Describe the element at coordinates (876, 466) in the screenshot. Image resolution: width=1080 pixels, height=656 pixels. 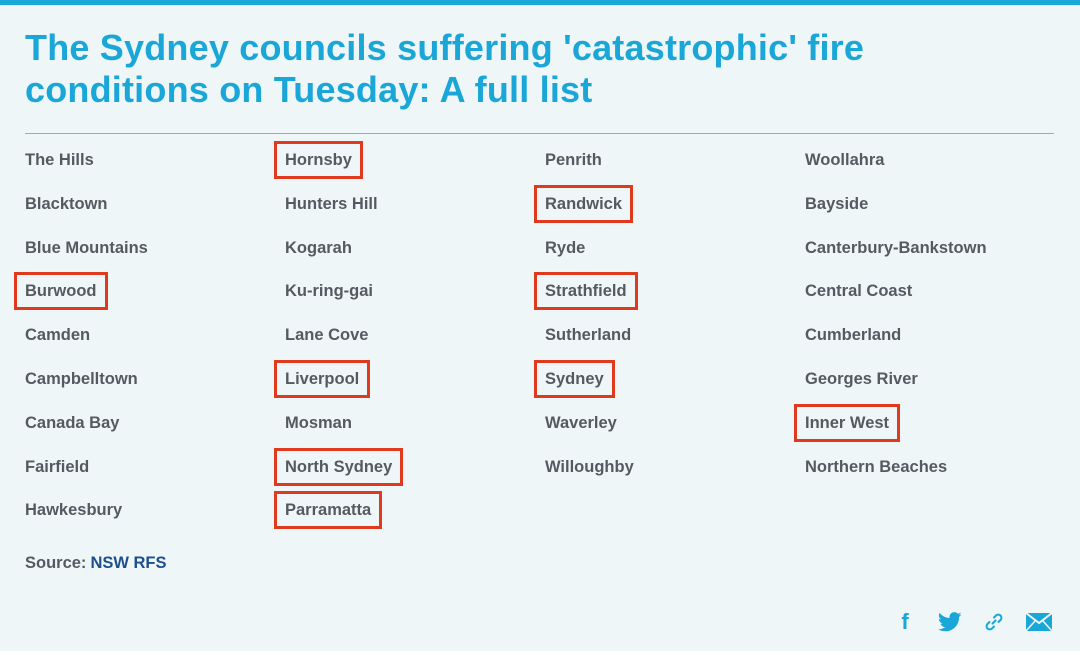
I see `council-northern-beaches: Northern Beaches` at that location.